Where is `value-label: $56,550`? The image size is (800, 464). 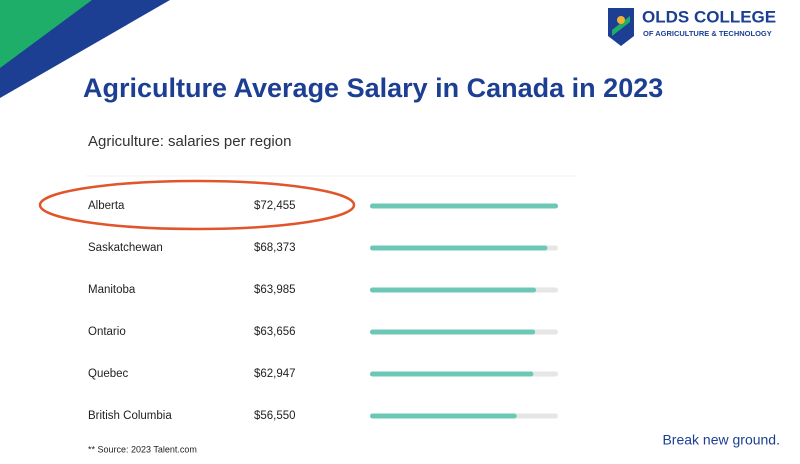
value-label: $56,550 is located at coordinates (275, 416).